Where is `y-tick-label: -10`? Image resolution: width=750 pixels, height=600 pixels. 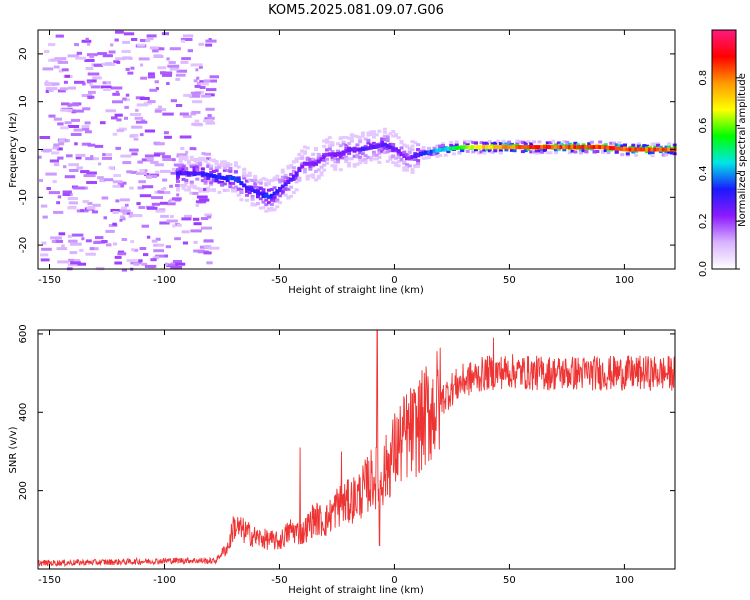
y-tick-label: -10 is located at coordinates (23, 197).